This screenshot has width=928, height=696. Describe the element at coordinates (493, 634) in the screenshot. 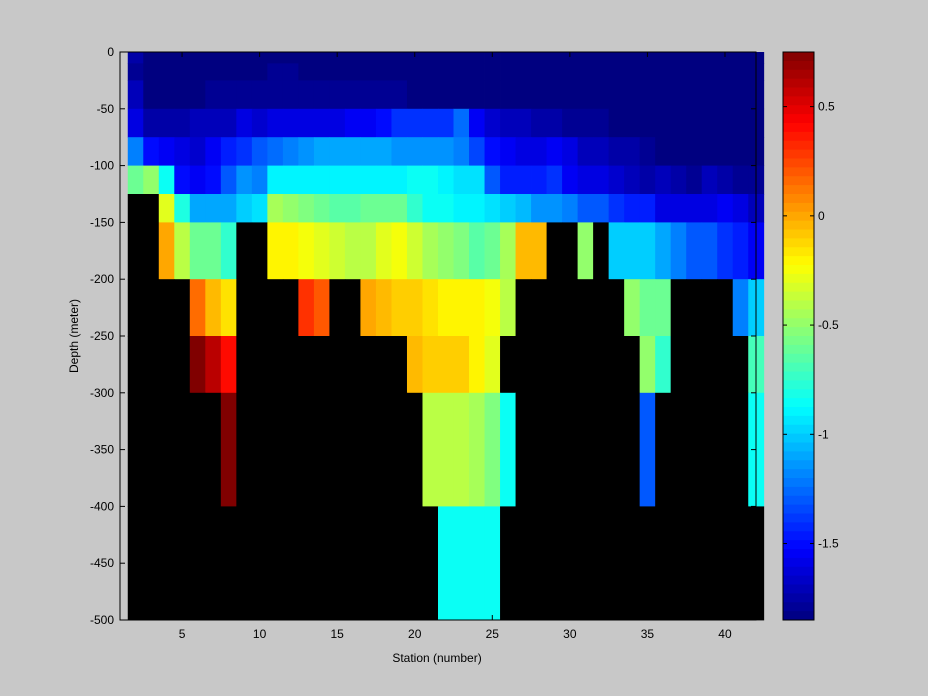

I see `x-tick-label: 25` at that location.